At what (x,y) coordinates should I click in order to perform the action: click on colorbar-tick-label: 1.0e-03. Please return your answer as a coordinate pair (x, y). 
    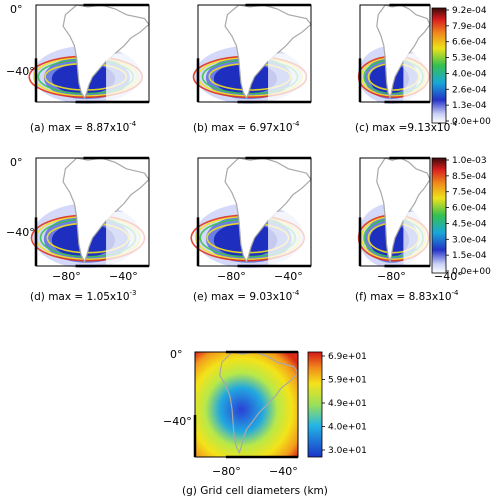
    Looking at the image, I should click on (469, 161).